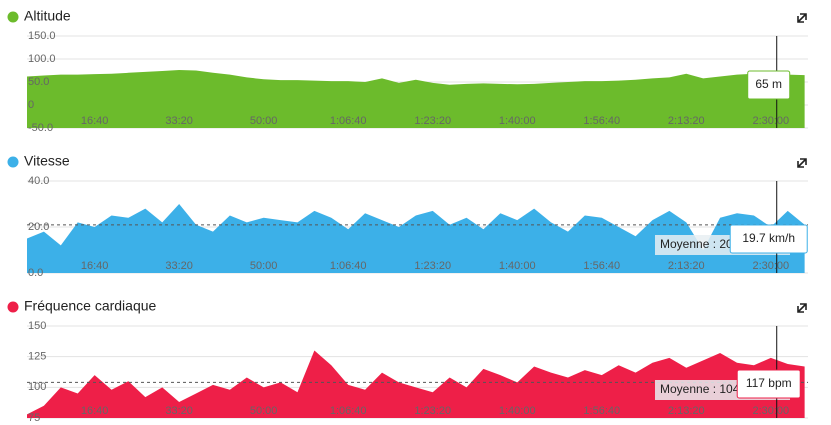 This screenshot has width=831, height=425. I want to click on y-tick-label: 150, so click(37, 326).